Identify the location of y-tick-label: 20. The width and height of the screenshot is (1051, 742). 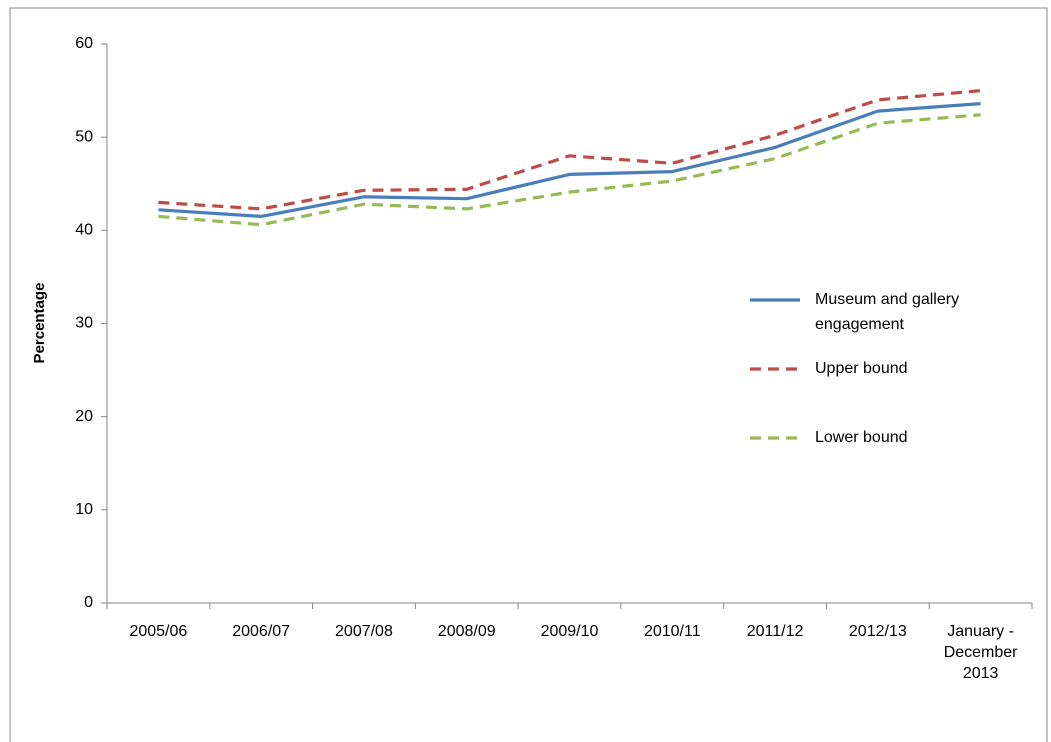
(84, 416).